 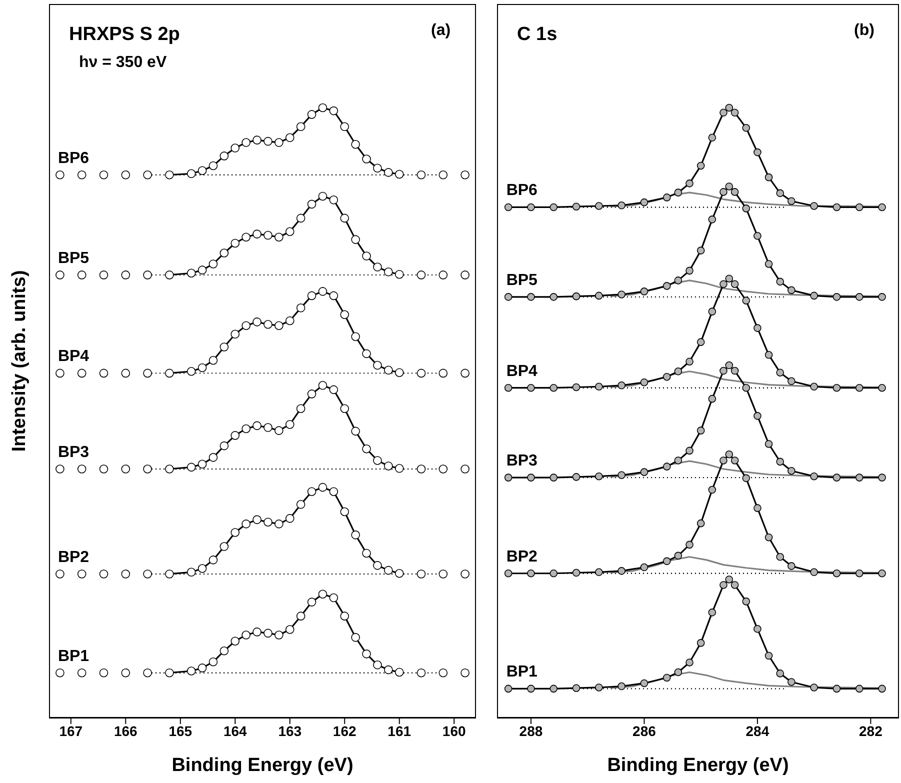 I want to click on series-label: BP5, so click(x=74, y=258).